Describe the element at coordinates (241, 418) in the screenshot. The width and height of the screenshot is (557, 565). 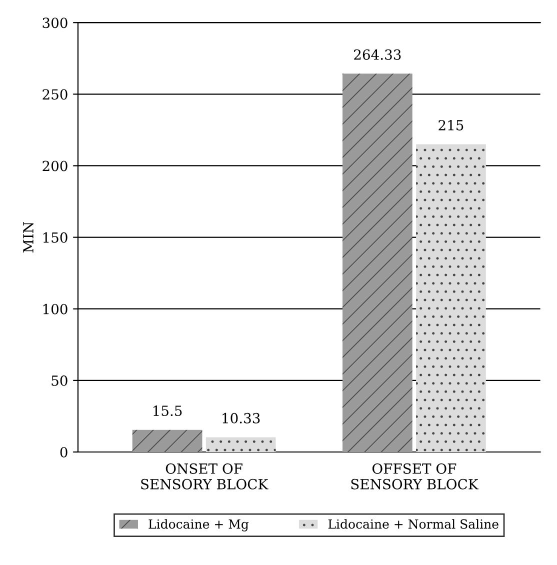
I see `data-label: 10.33` at that location.